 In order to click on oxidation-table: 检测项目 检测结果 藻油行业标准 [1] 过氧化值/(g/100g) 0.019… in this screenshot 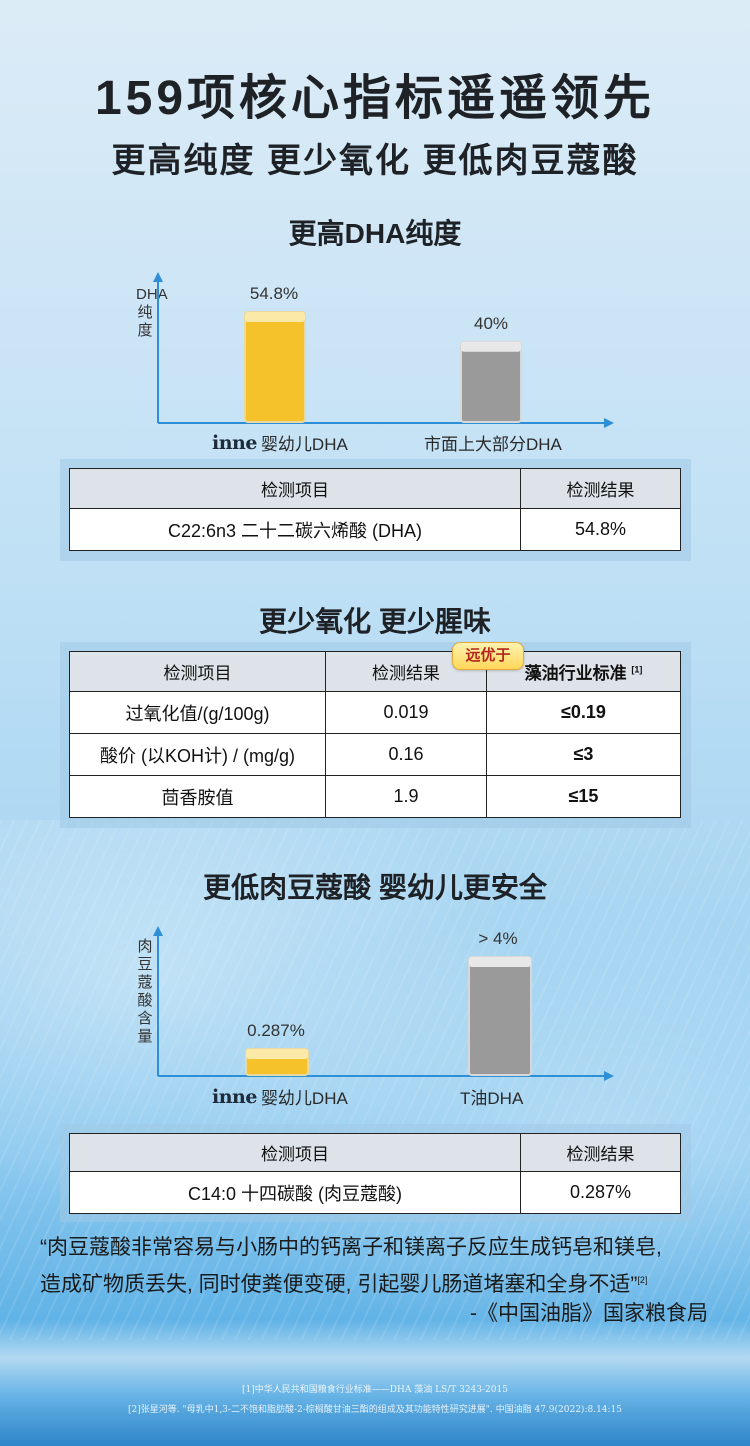, I will do `click(375, 734)`.